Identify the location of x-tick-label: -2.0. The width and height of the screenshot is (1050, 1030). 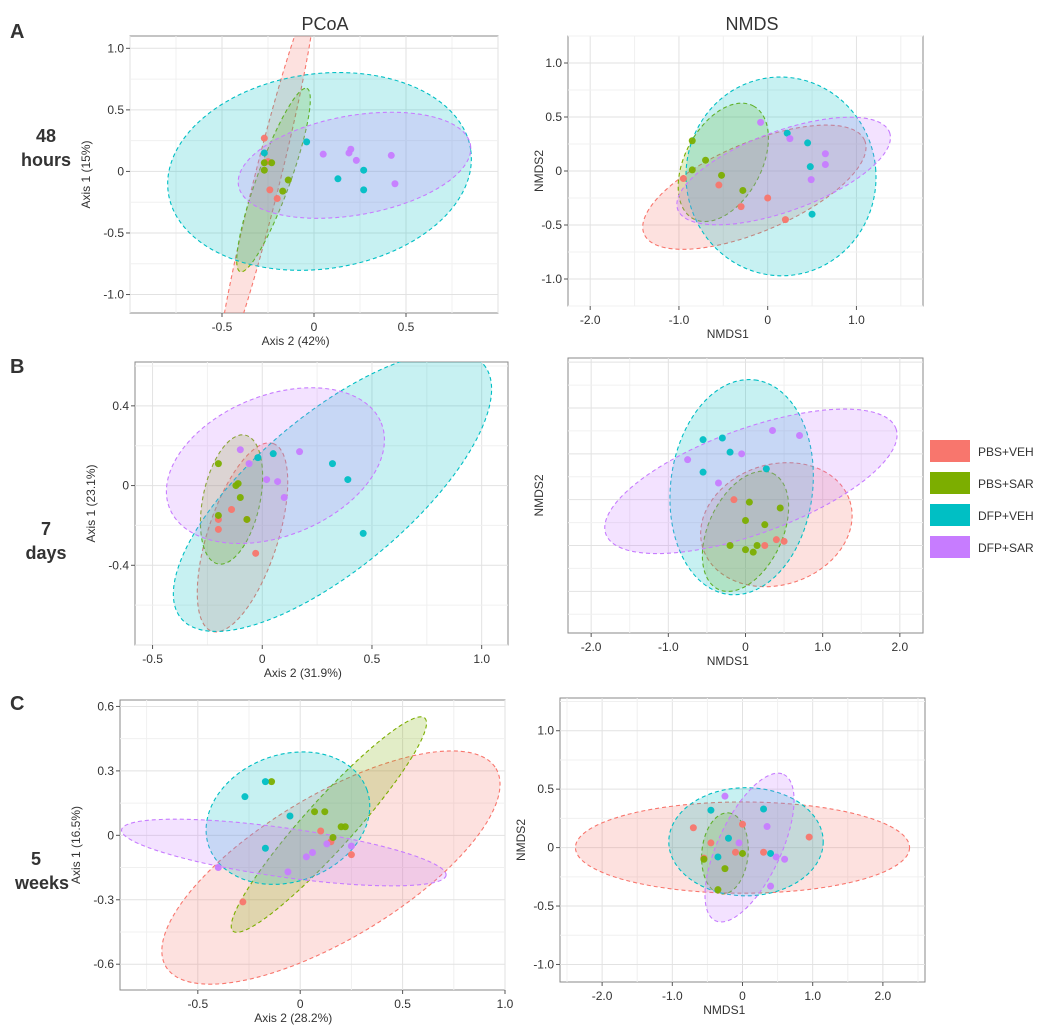
(590, 320).